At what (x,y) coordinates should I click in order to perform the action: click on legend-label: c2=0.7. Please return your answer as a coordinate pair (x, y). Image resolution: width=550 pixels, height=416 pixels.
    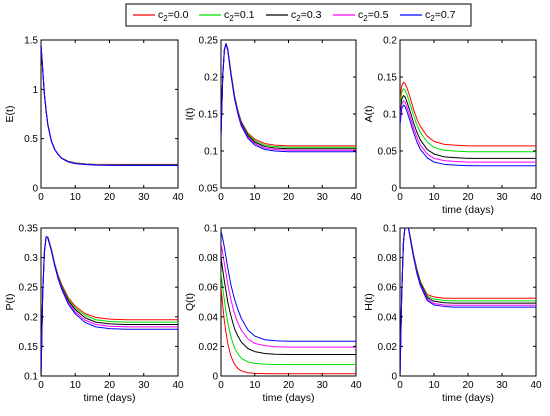
    Looking at the image, I should click on (440, 16).